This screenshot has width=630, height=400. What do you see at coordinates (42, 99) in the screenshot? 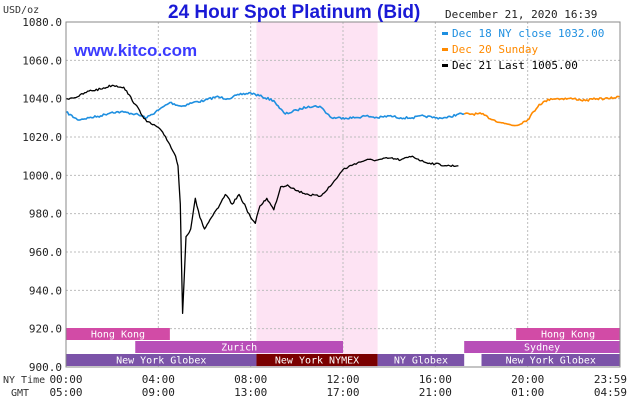
I see `y-tick-label: 1040.0` at bounding box center [42, 99].